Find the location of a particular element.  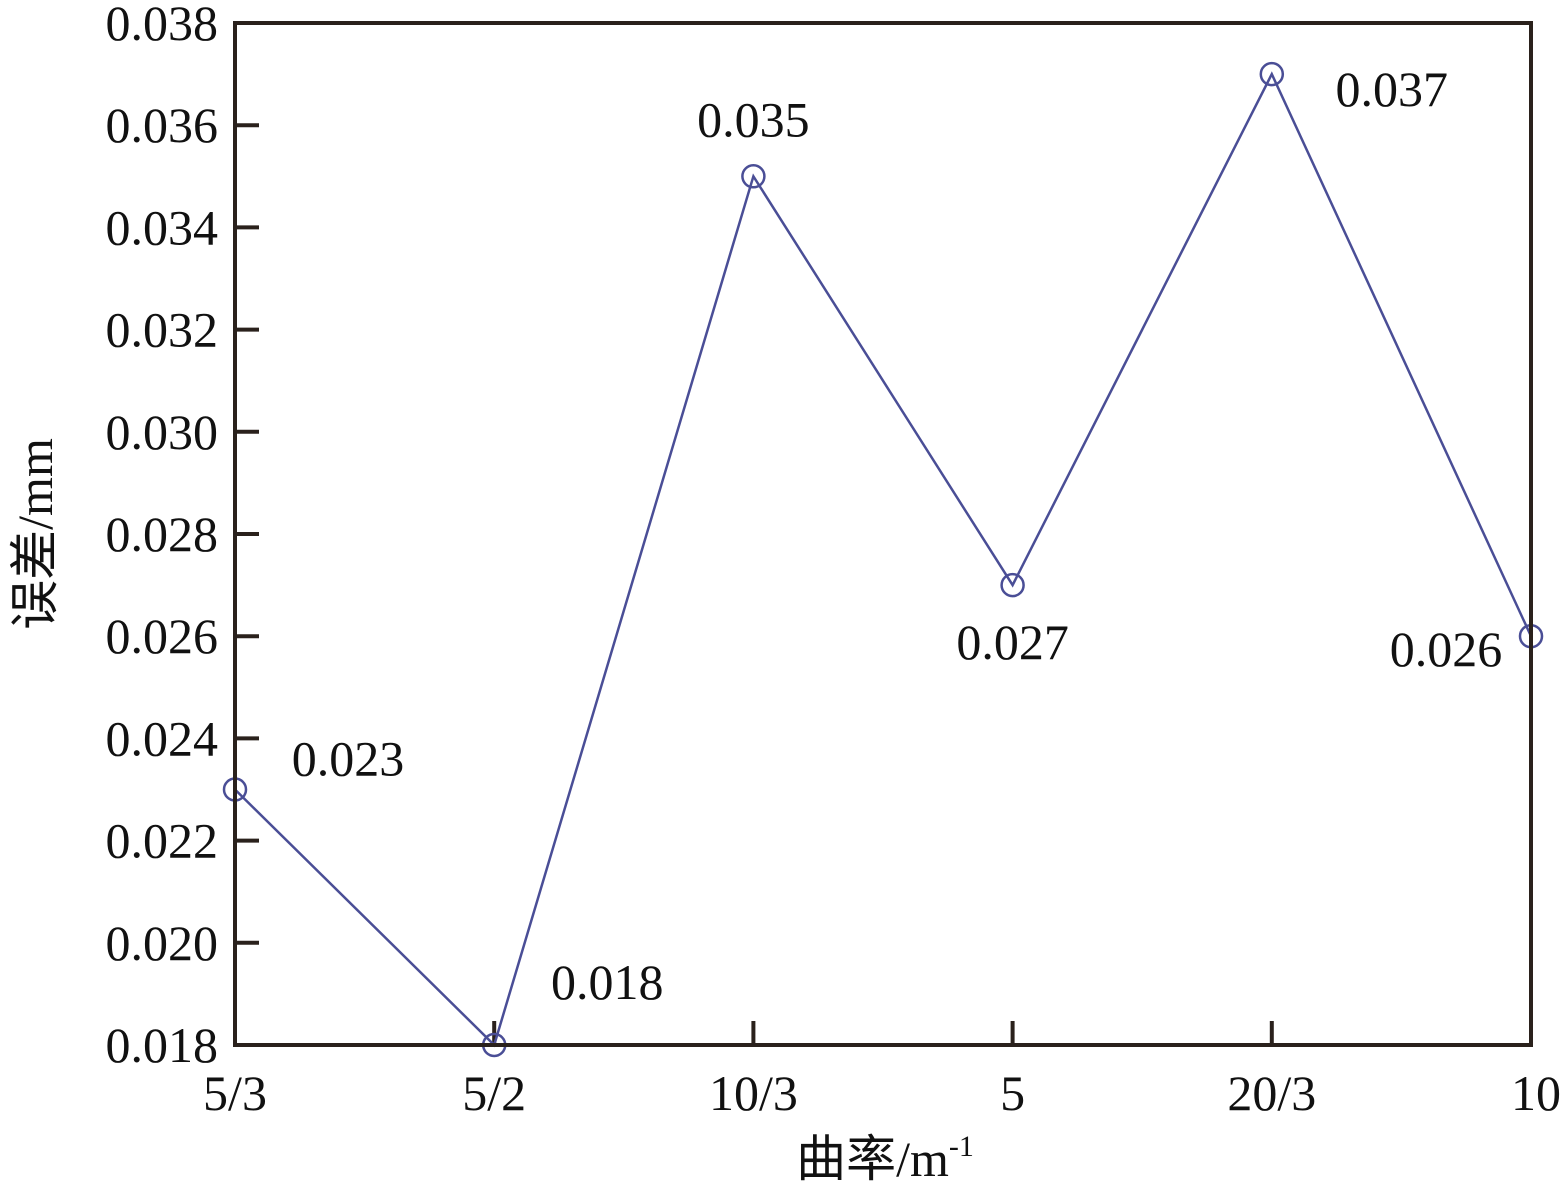

x-axis-title: 曲率/m-1 is located at coordinates (885, 1158).